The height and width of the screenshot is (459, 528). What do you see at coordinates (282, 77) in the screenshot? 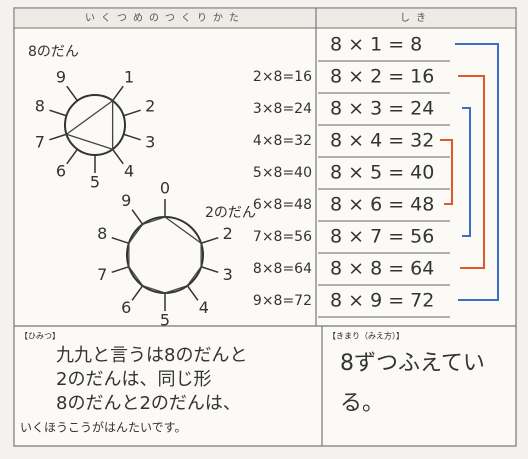
I see `side-note: 2×8=16` at bounding box center [282, 77].